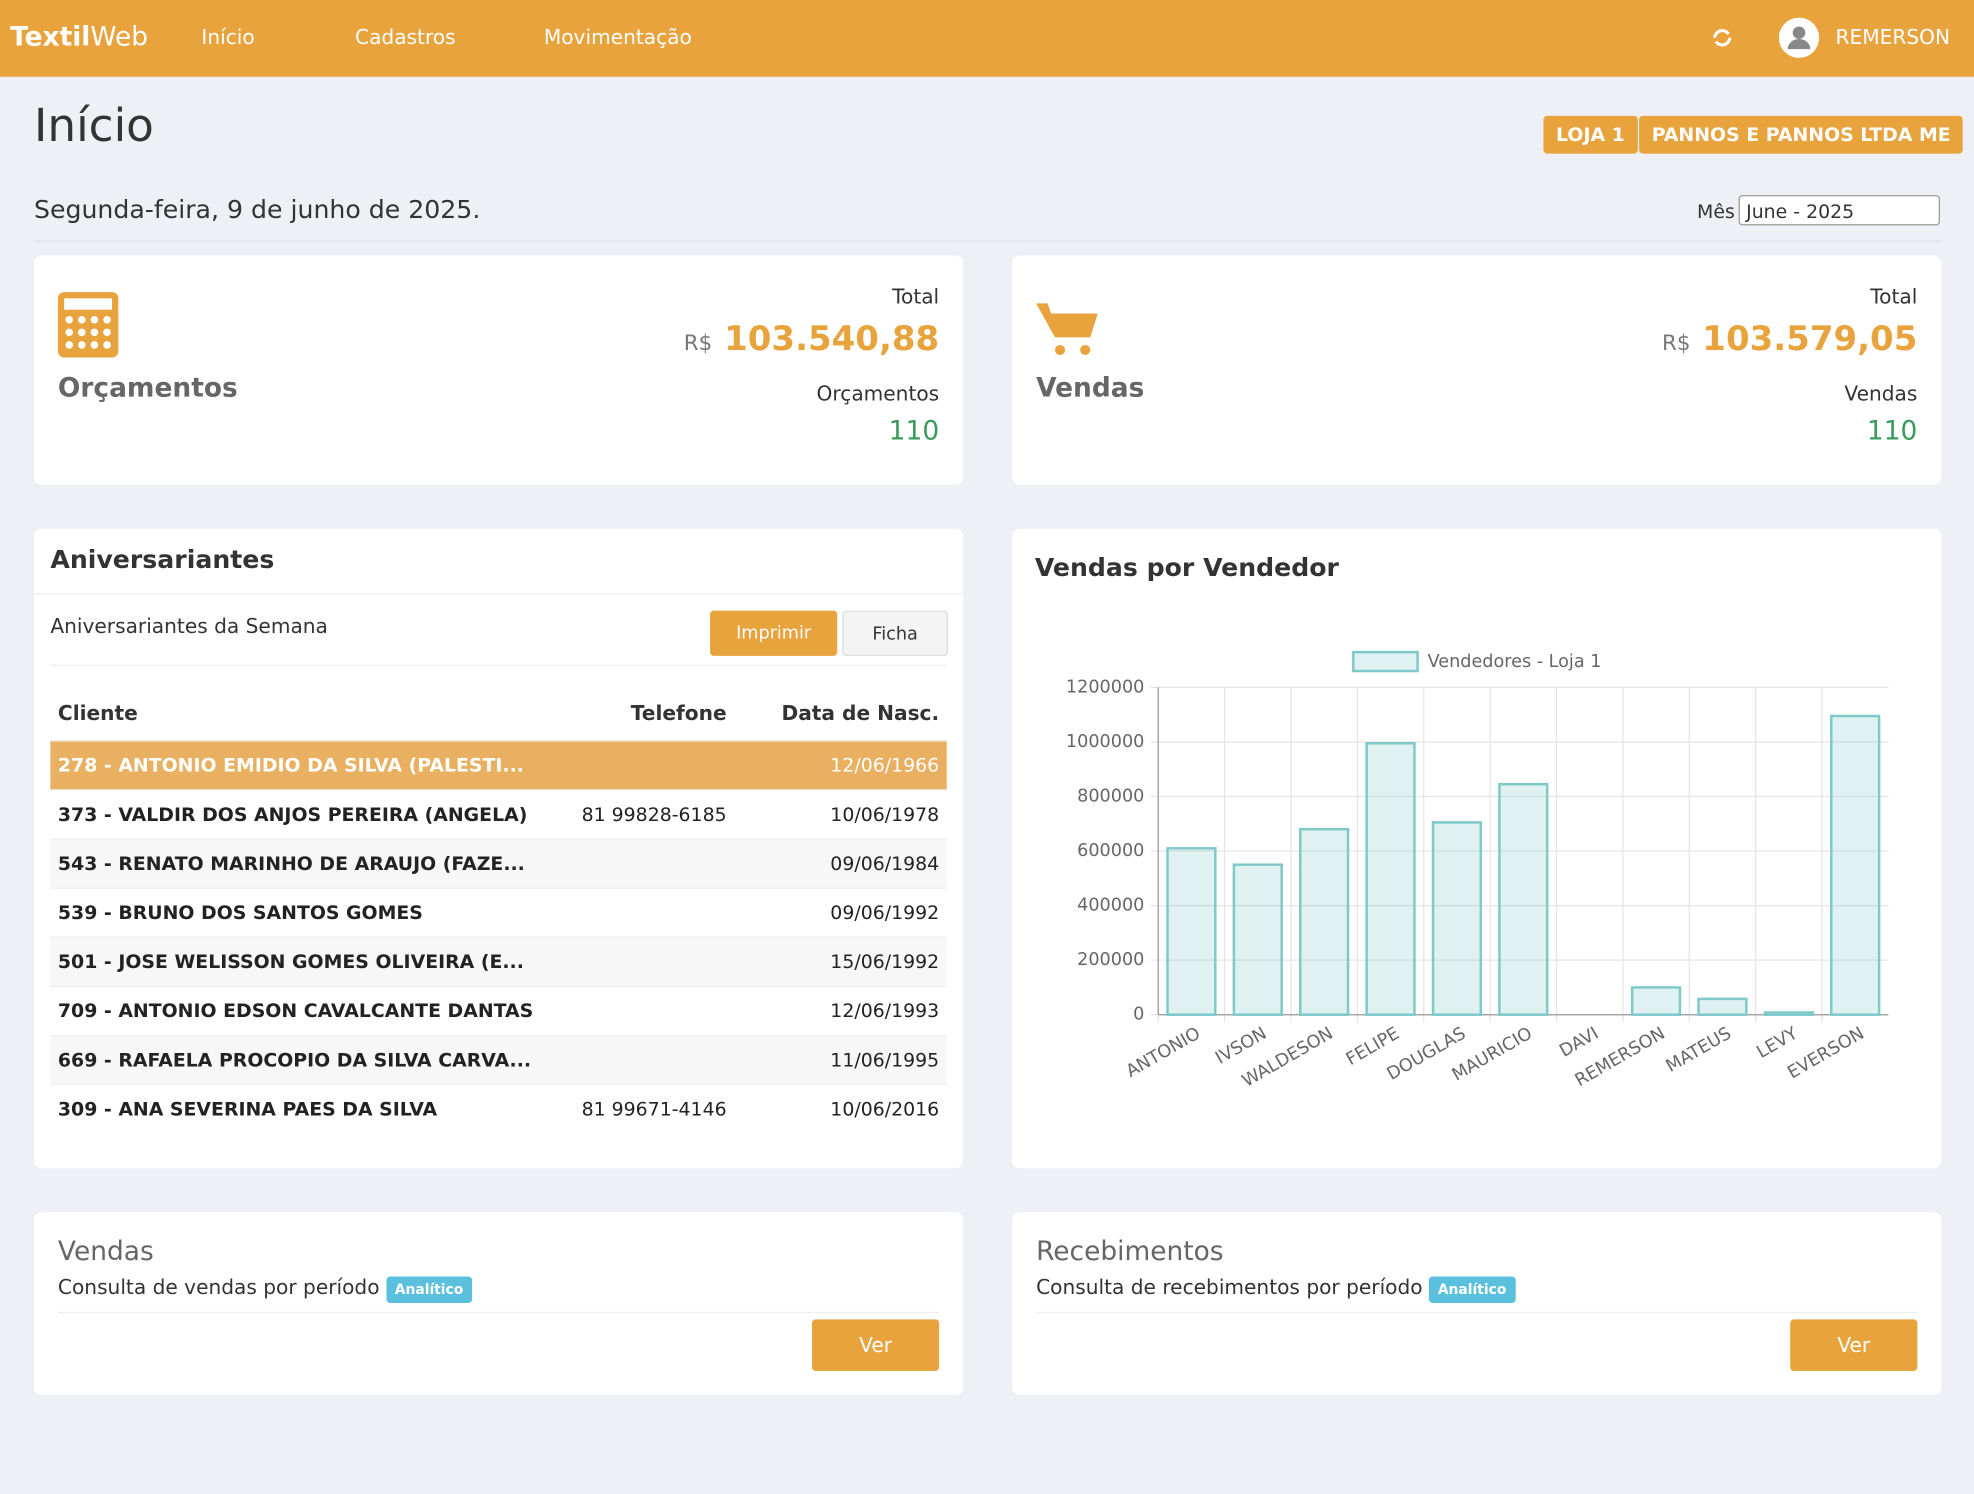 Image resolution: width=1974 pixels, height=1494 pixels. Describe the element at coordinates (295, 1011) in the screenshot. I see `client-cell: 709 - ANTONIO EDSON CAVALCANTE DANTAS` at that location.